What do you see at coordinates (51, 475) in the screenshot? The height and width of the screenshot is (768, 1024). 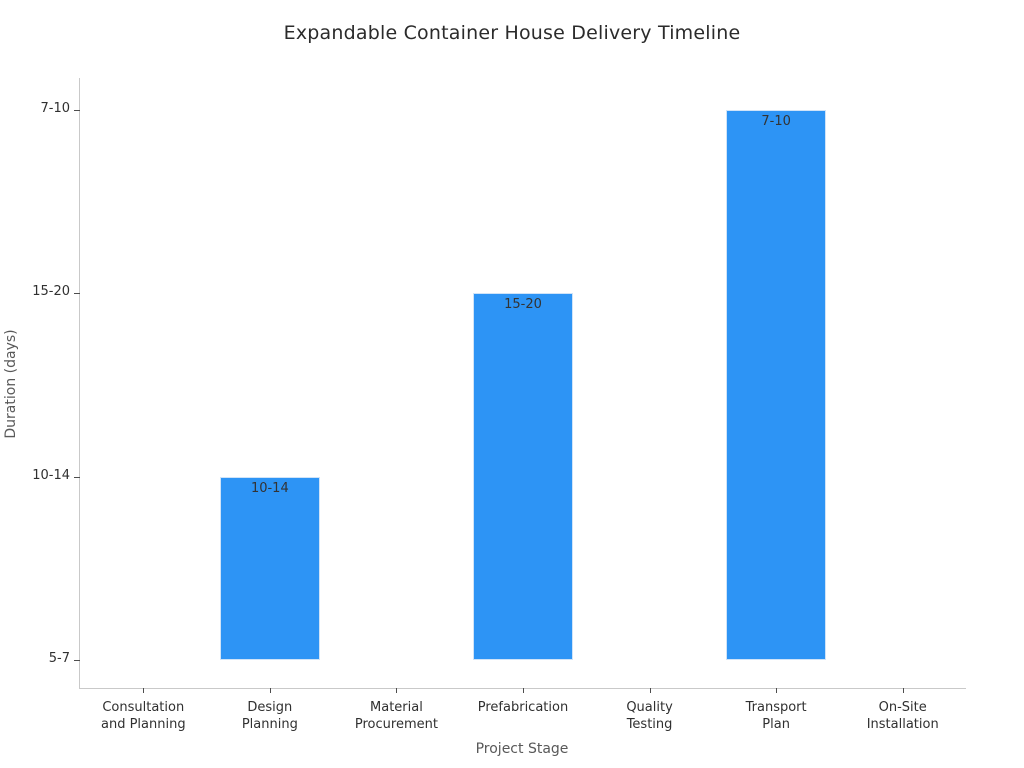 I see `y-tick-label: 10-14` at bounding box center [51, 475].